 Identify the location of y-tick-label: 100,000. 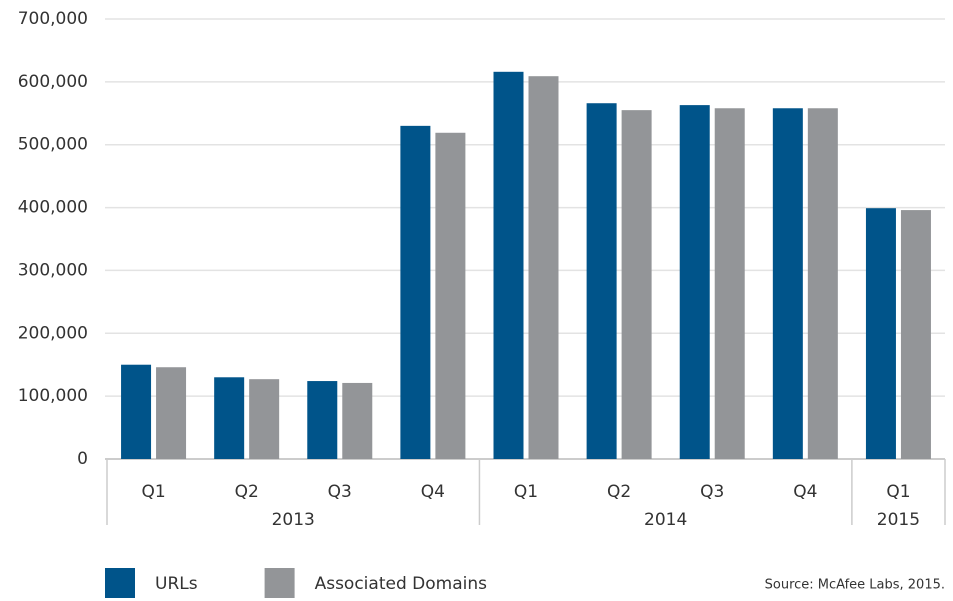
(53, 396).